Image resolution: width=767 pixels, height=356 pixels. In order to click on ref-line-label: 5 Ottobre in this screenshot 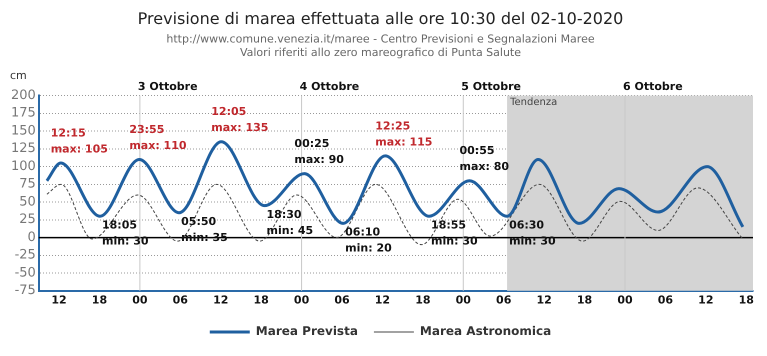, I will do `click(491, 86)`.